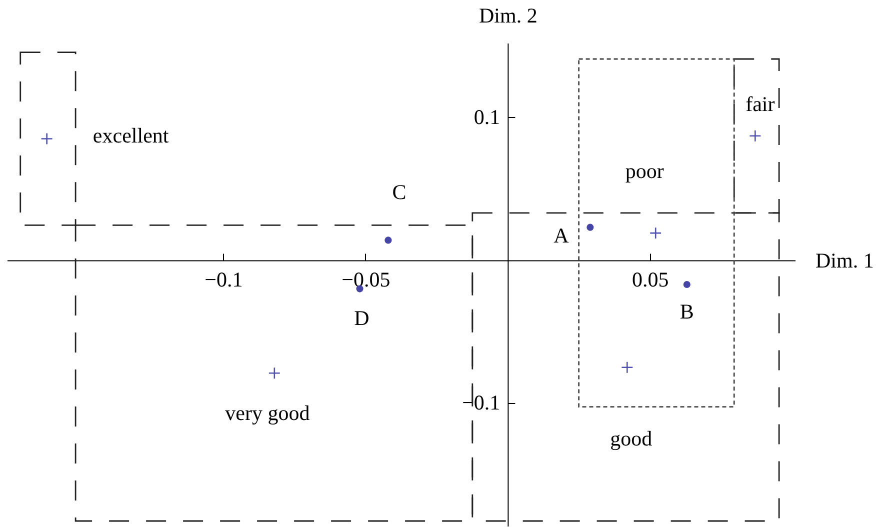  I want to click on annotation: fair, so click(760, 104).